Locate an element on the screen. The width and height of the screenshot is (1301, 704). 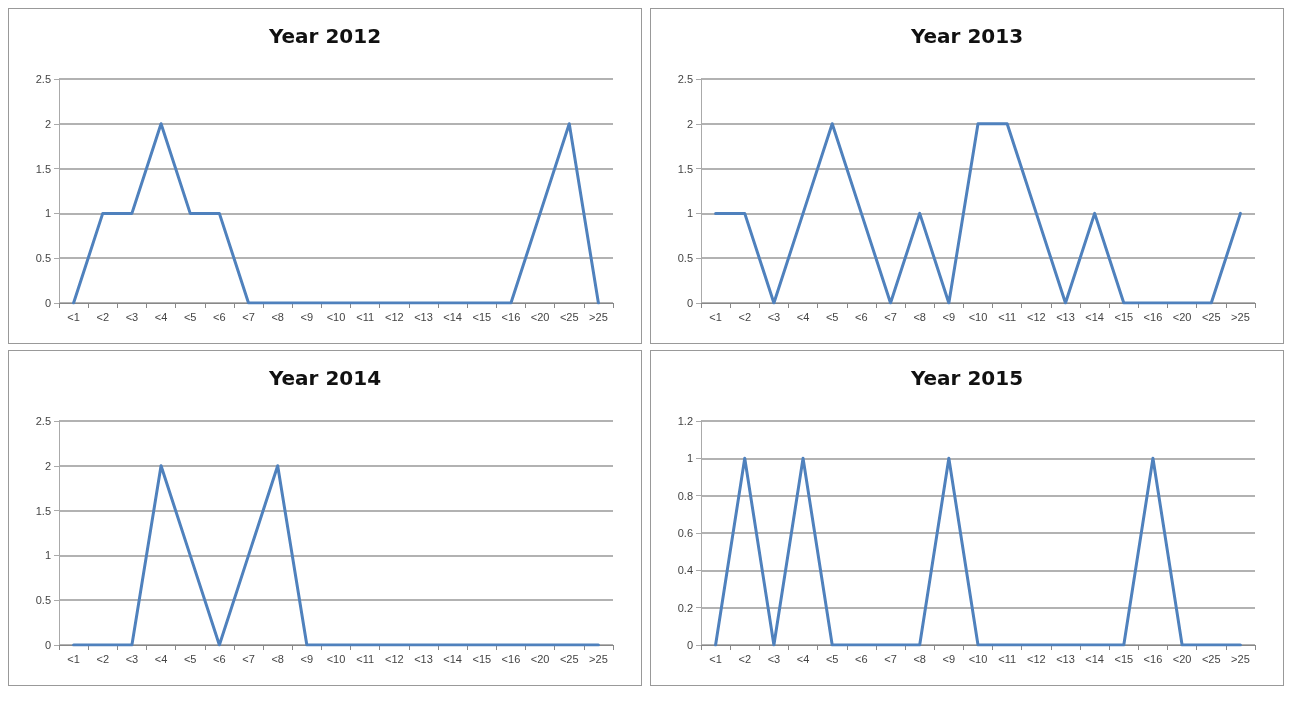
y-tick-label: 0.2 is located at coordinates (685, 607).